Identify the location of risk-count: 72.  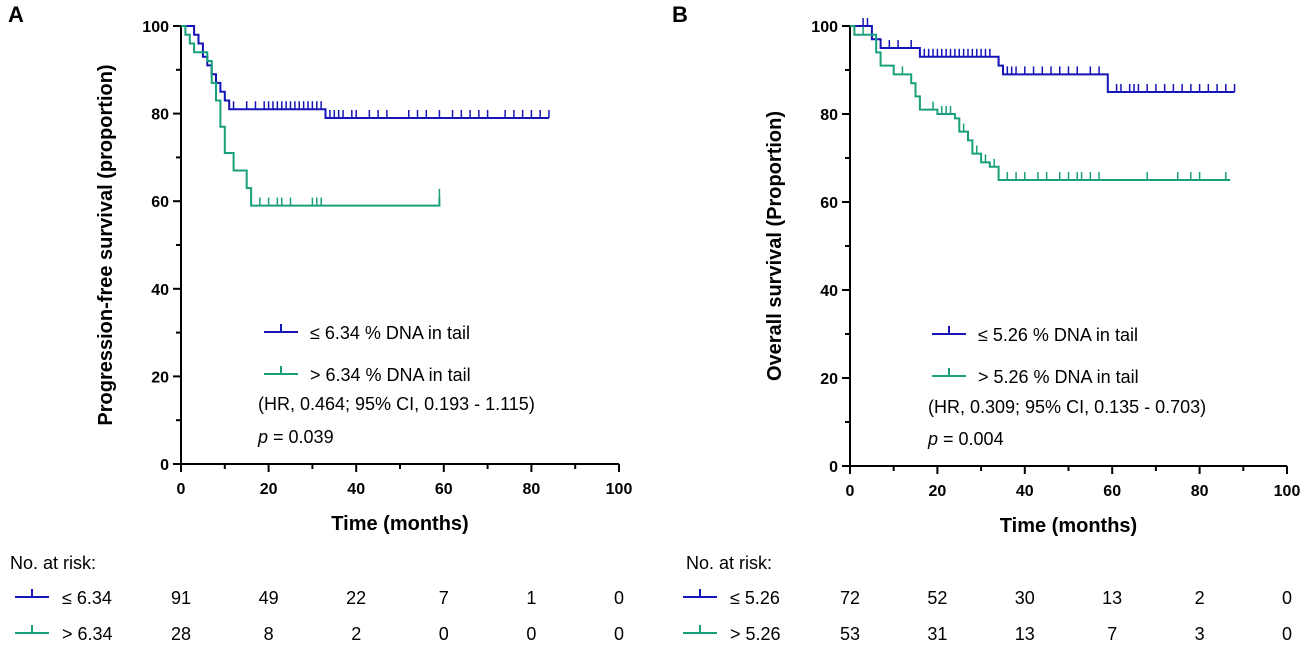
(850, 598).